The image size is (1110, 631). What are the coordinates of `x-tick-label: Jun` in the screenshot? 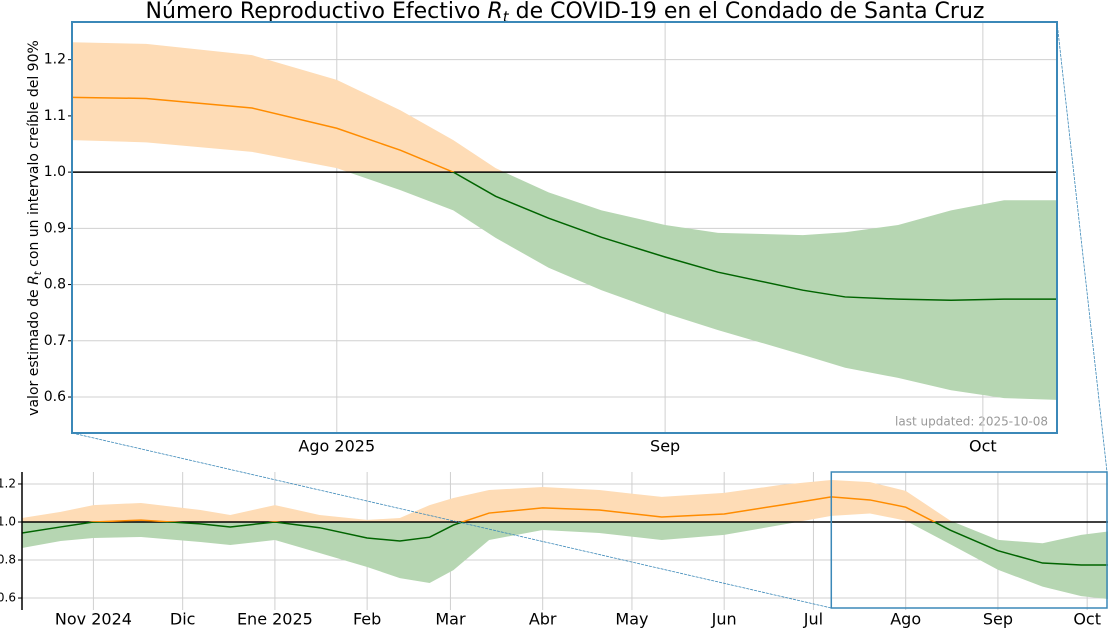 It's located at (724, 619).